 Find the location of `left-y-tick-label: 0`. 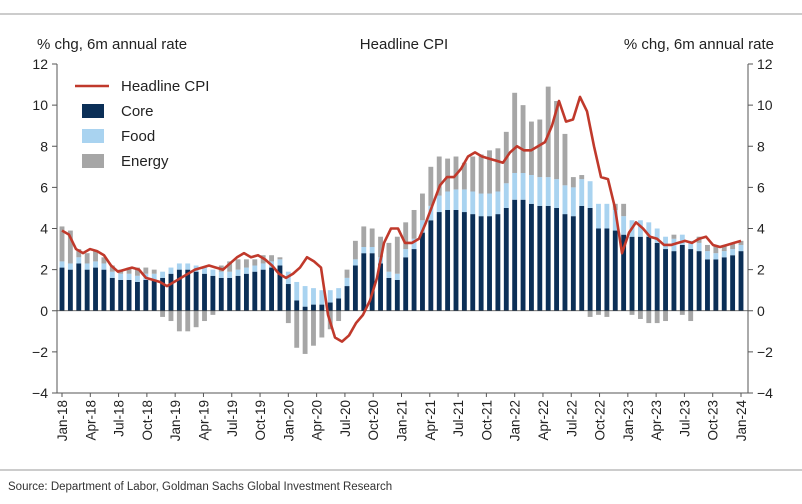

left-y-tick-label: 0 is located at coordinates (44, 311).